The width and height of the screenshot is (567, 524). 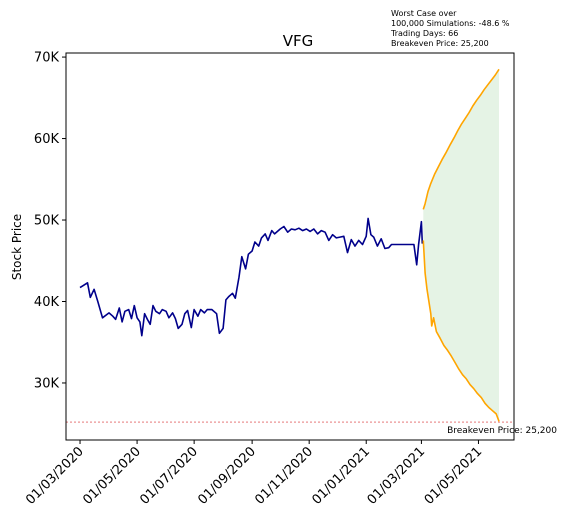 I want to click on y-tick-label: 70K, so click(x=47, y=58).